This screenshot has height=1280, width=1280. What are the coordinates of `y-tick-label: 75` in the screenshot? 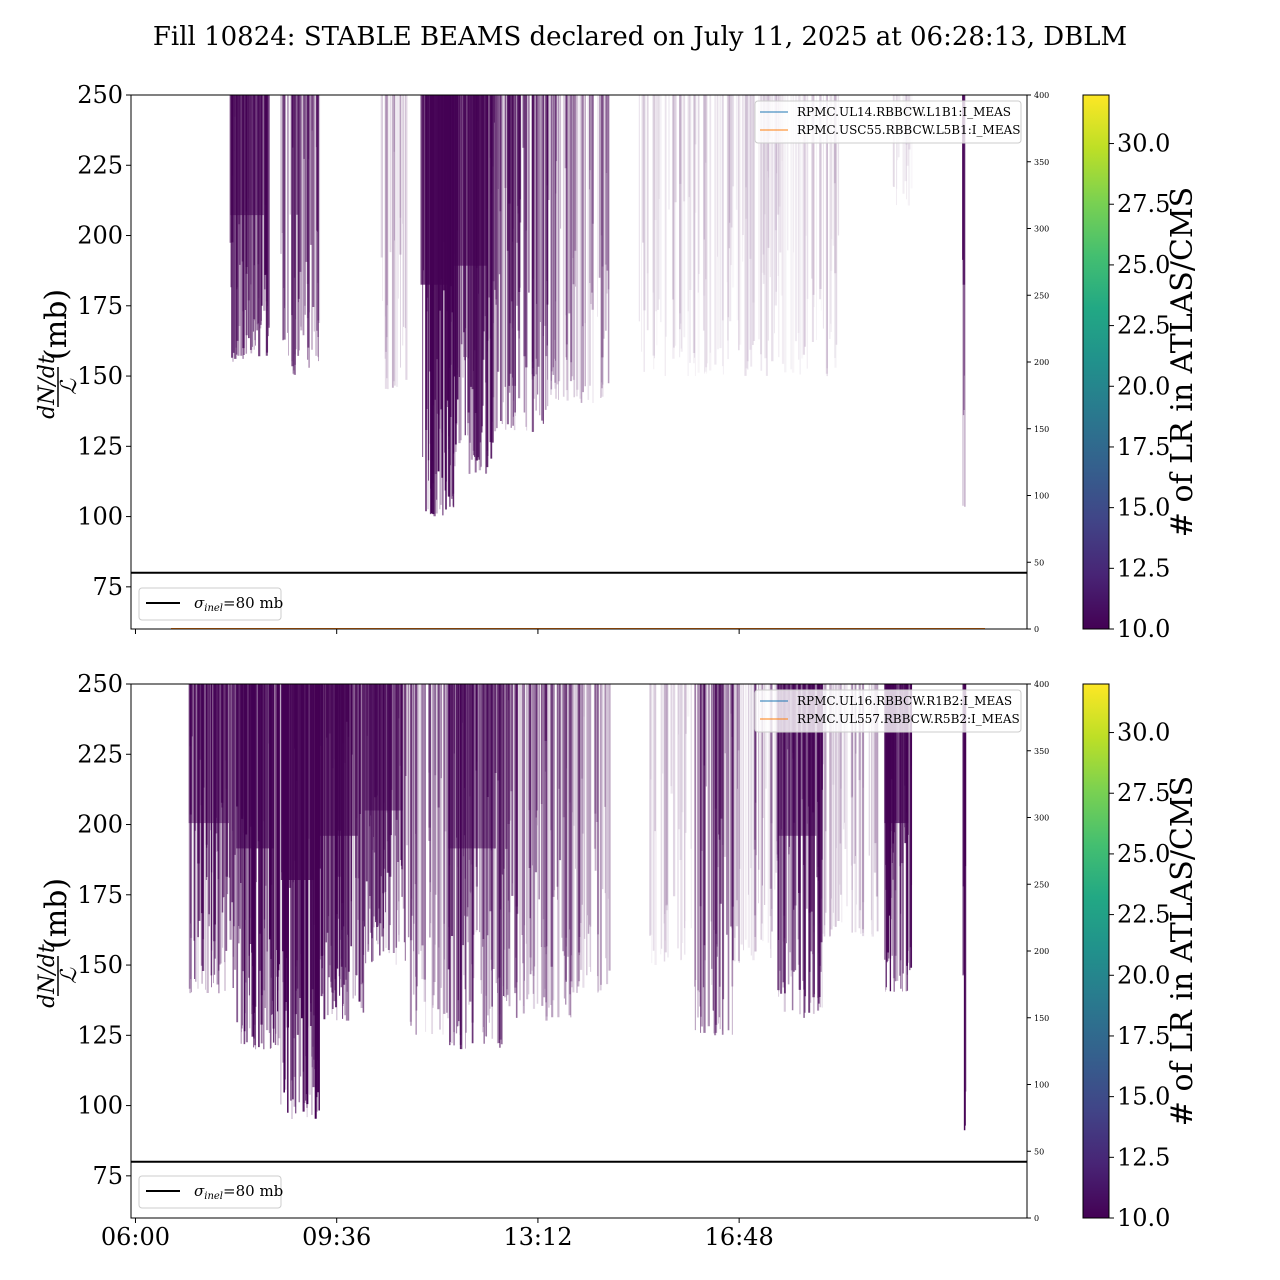 It's located at (107, 1176).